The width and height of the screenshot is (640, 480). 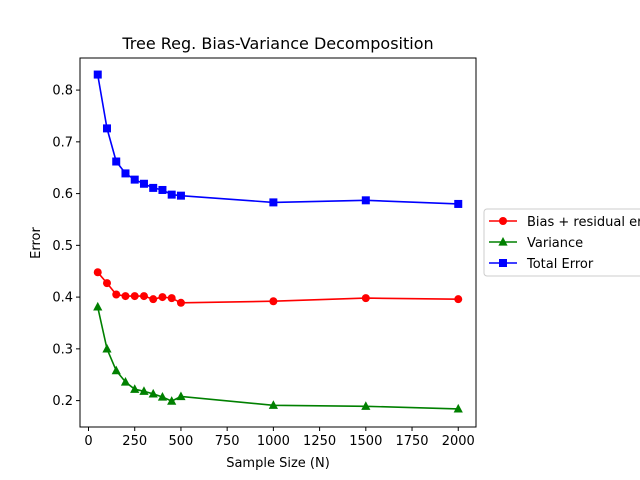 What do you see at coordinates (88, 441) in the screenshot?
I see `x-tick-label: 0` at bounding box center [88, 441].